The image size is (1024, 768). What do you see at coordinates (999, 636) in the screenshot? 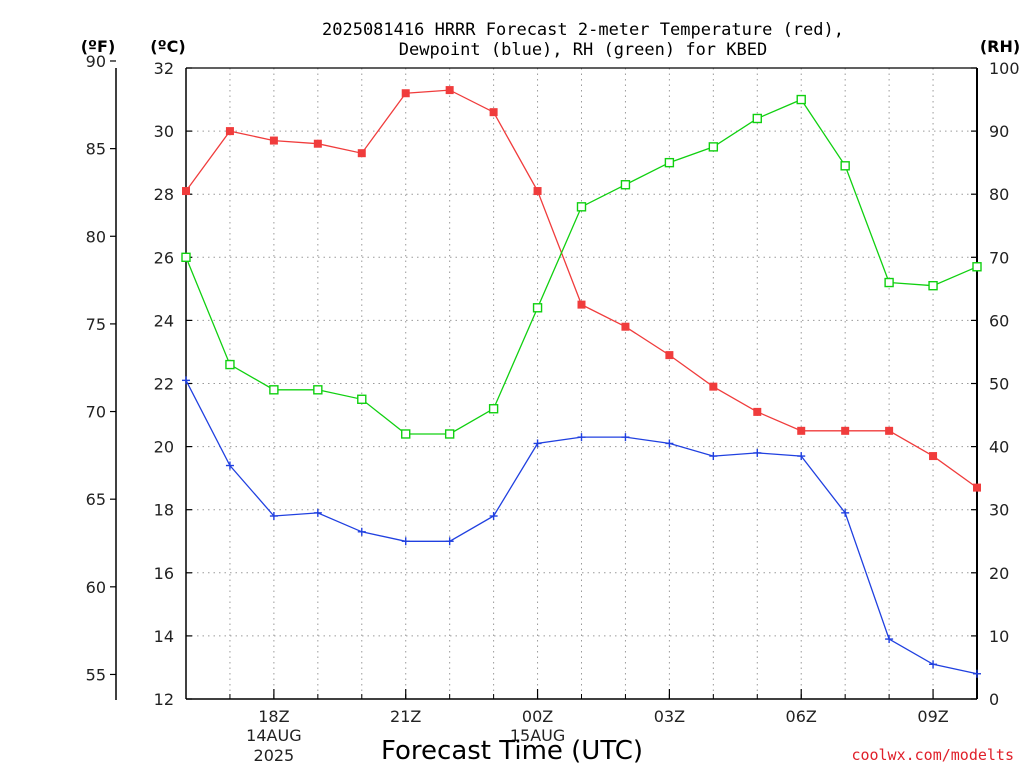
I see `rh-tick-label: 10` at bounding box center [999, 636].